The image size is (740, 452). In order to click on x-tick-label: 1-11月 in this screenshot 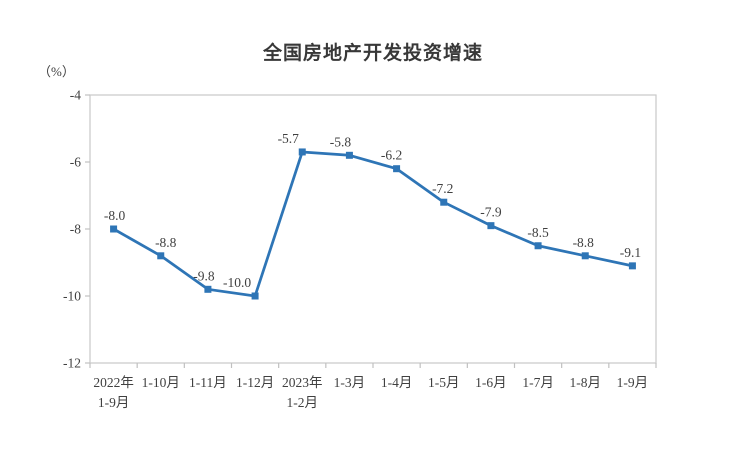, I will do `click(208, 382)`.